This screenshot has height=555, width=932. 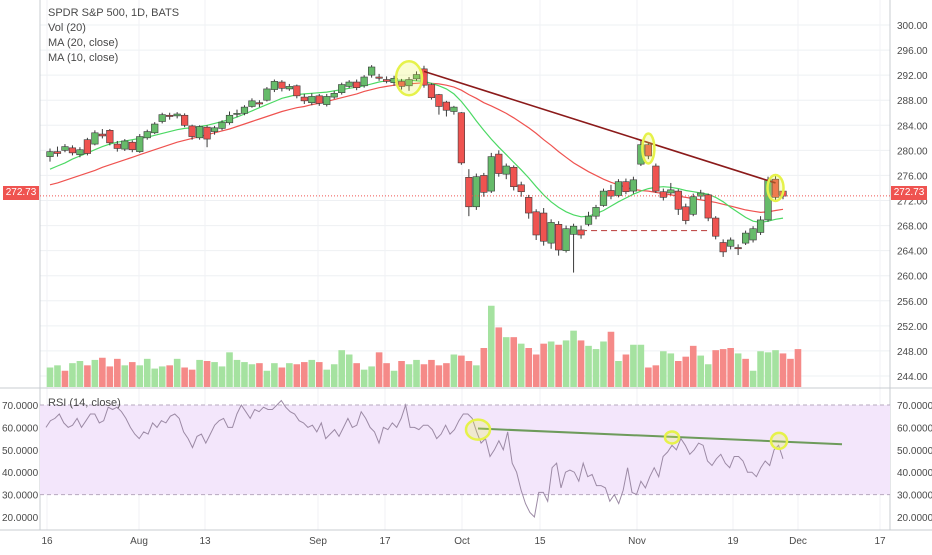 I want to click on rsi-legend: RSI (14, close), so click(x=84, y=403).